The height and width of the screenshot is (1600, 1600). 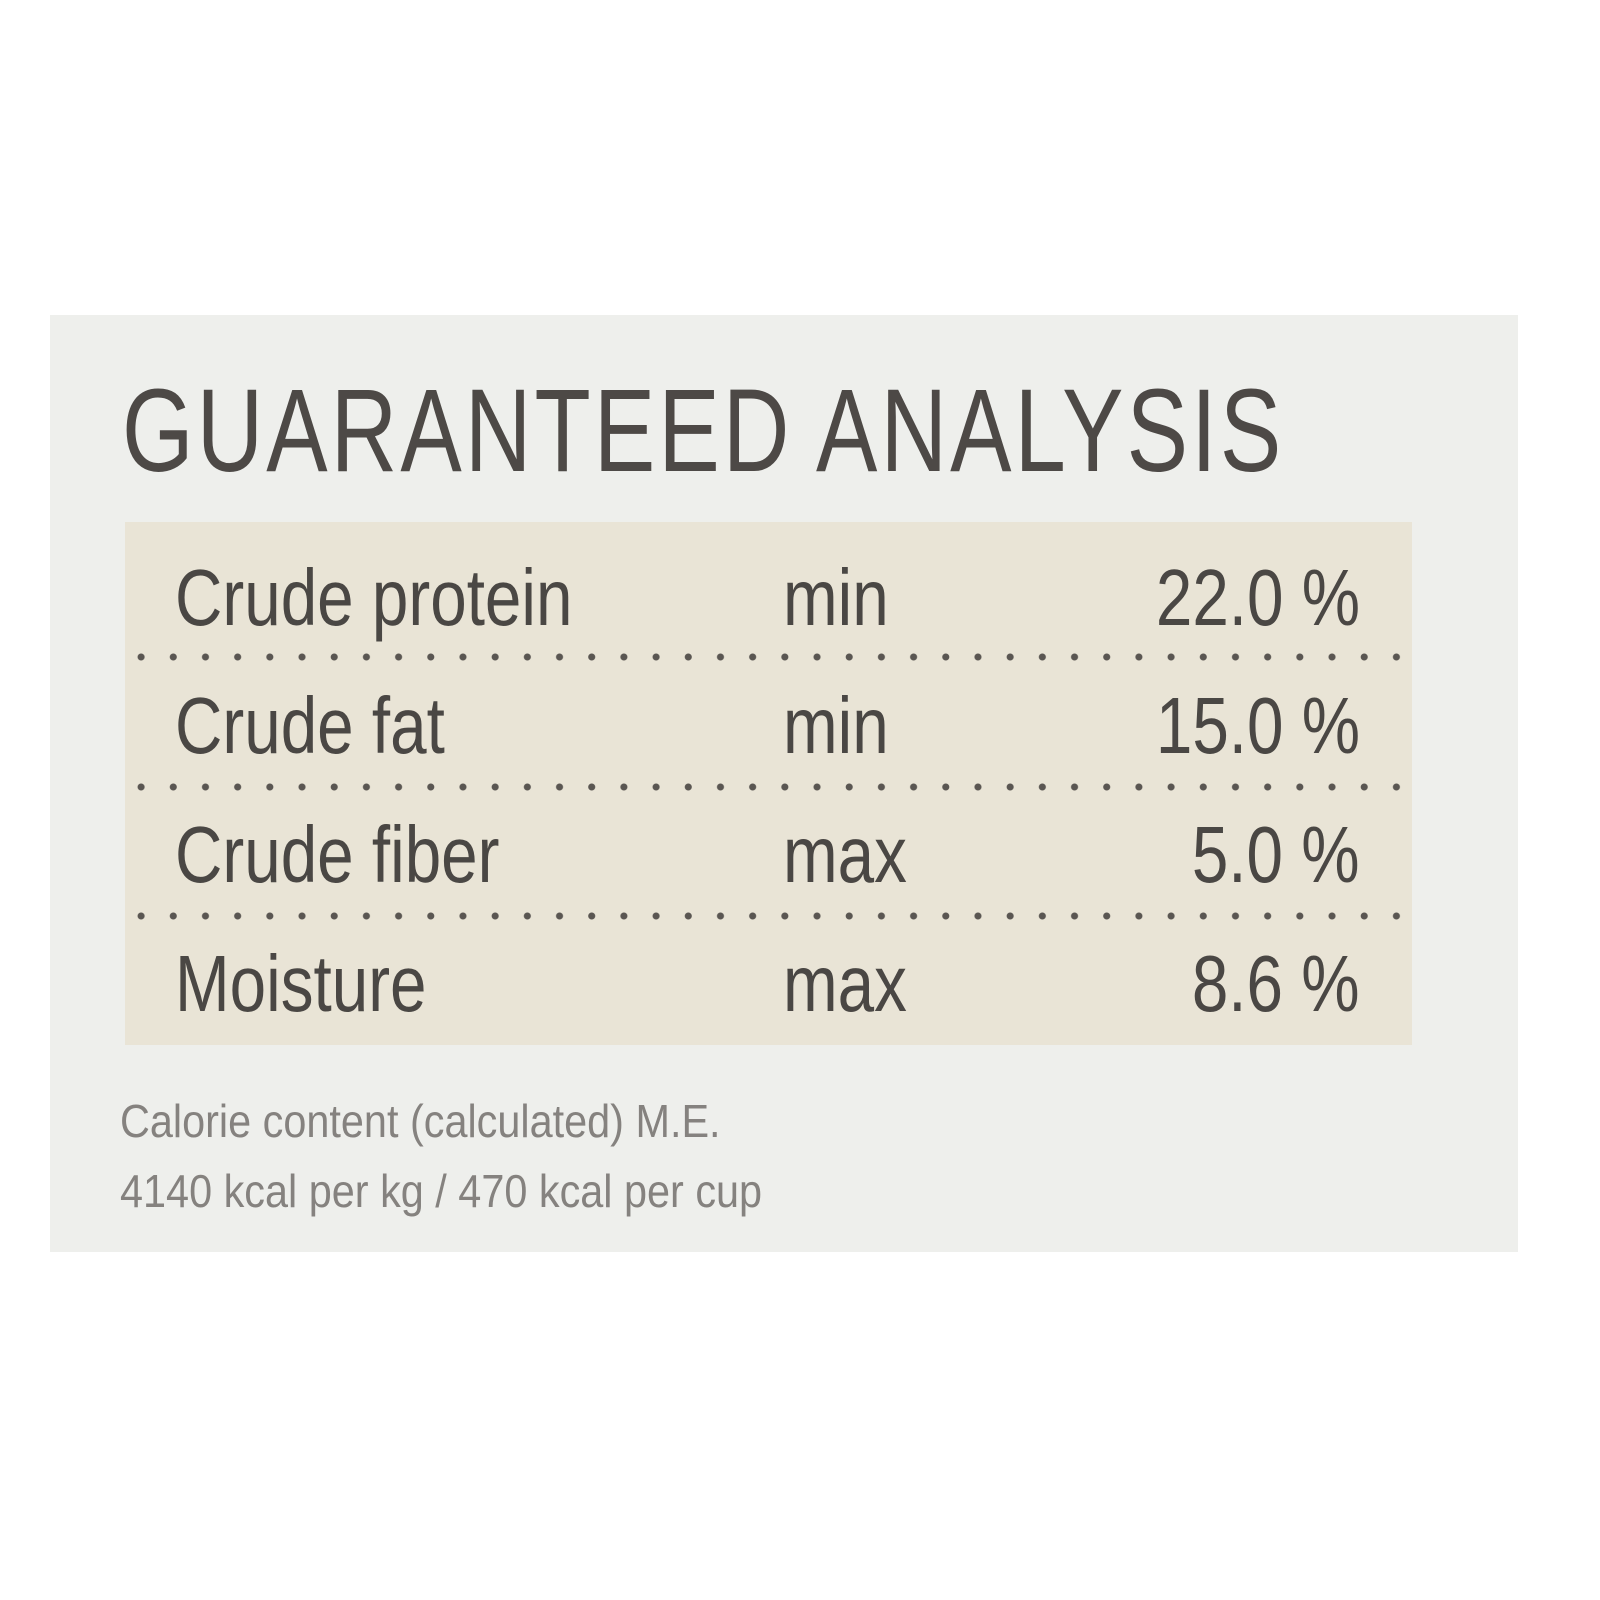 I want to click on table-row: Crude protein min 22.0 %, so click(x=768, y=598).